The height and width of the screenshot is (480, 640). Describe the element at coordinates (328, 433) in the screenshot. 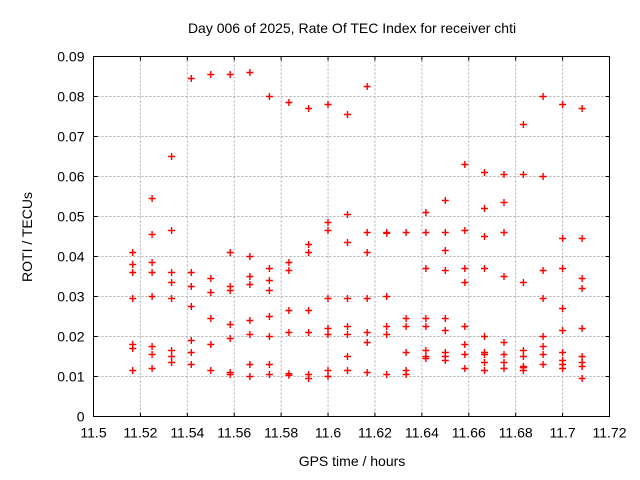

I see `x-tick-label: 11.6` at that location.